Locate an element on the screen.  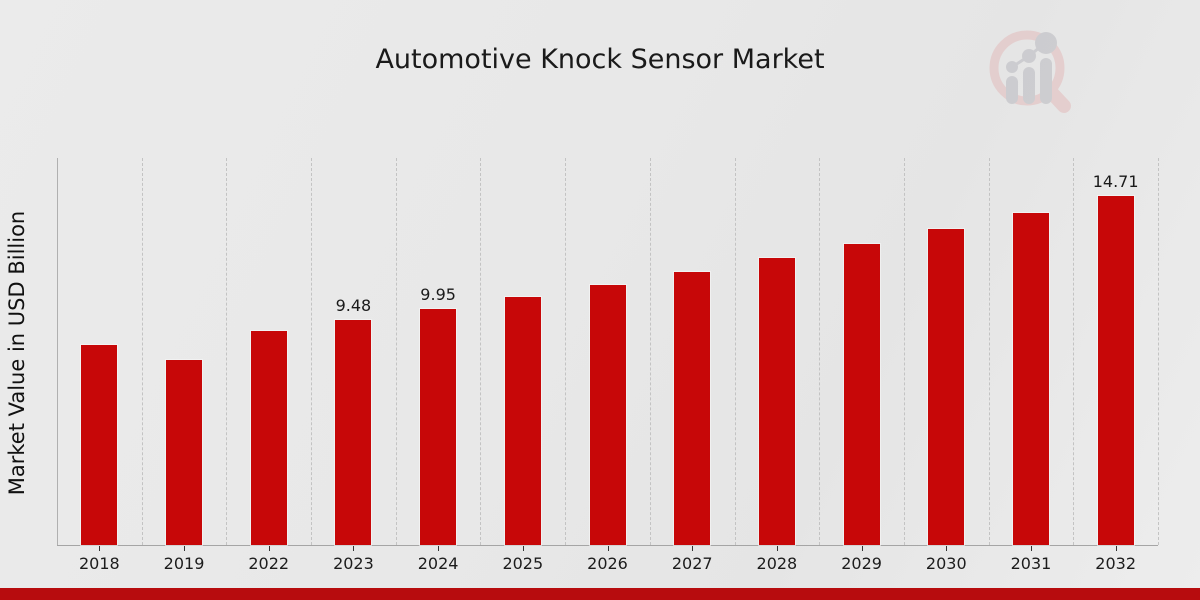
x-axis-line is located at coordinates (607, 545).